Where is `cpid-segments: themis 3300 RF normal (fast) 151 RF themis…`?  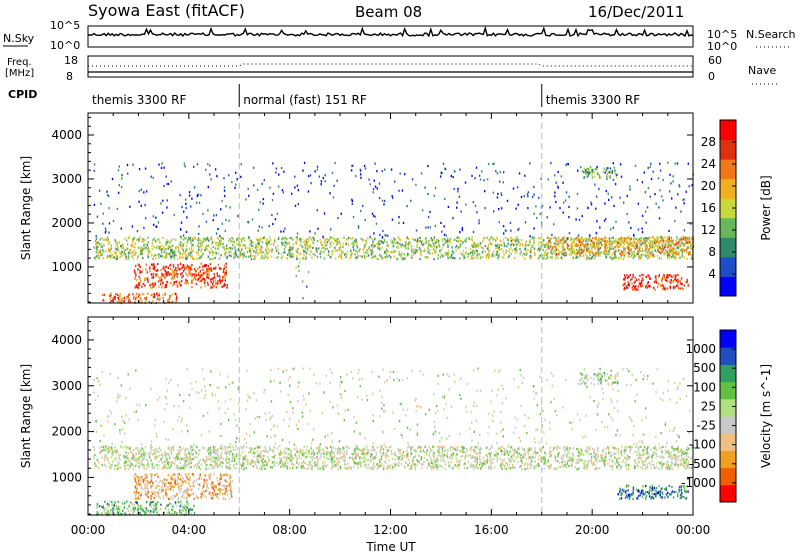 cpid-segments: themis 3300 RF normal (fast) 151 RF themis… is located at coordinates (366, 95).